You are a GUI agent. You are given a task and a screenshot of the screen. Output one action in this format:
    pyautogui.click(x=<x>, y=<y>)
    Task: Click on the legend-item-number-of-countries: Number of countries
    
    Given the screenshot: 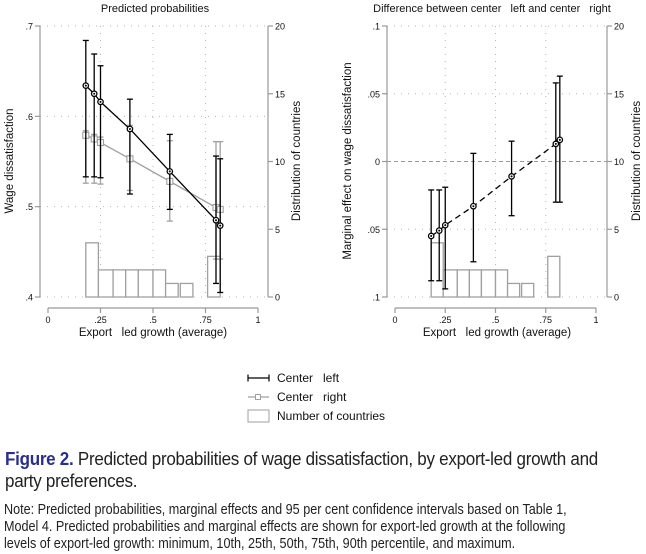 What is the action you would take?
    pyautogui.click(x=316, y=416)
    